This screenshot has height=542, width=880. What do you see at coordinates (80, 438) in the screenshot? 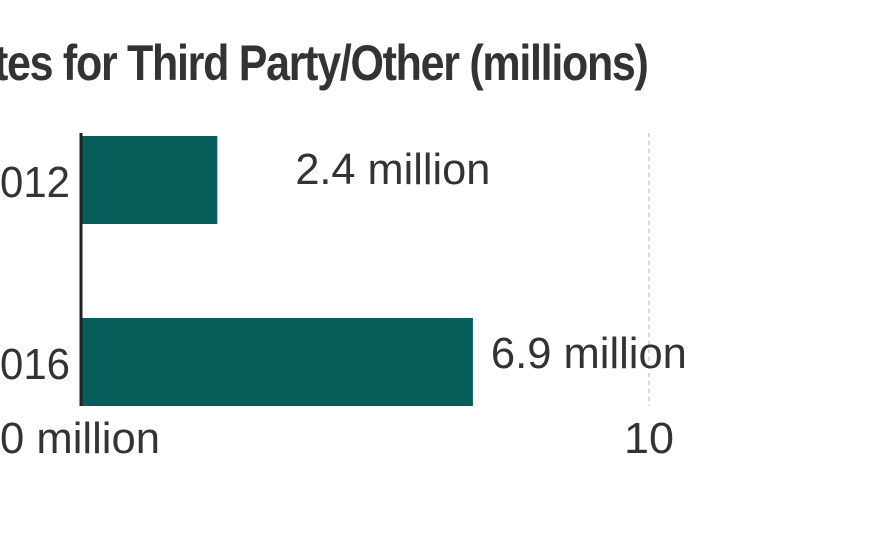
I see `x-tick-label-0: 0 million` at bounding box center [80, 438].